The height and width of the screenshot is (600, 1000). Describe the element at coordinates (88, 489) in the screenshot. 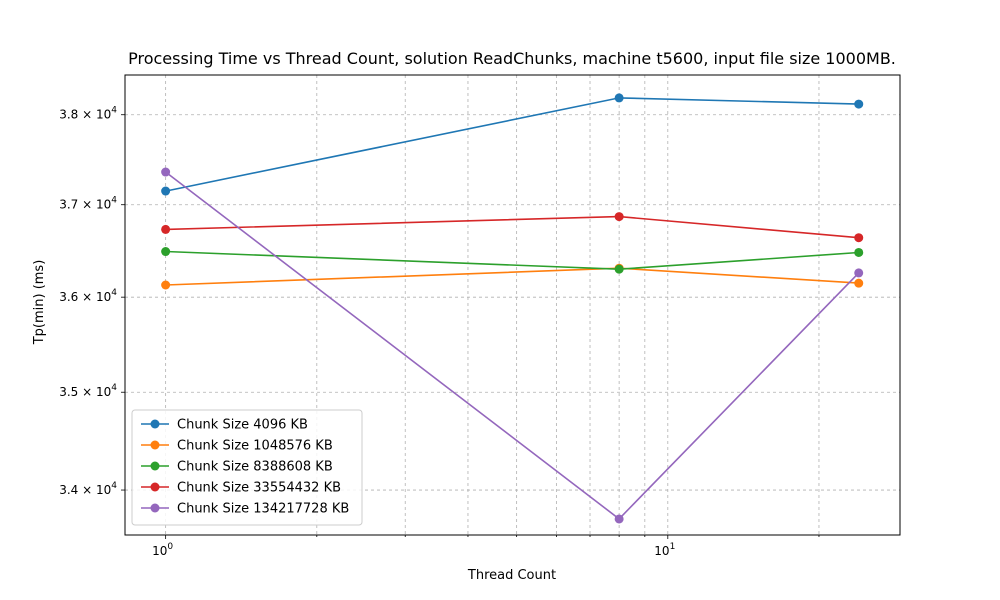

I see `y-tick-label: 3.4 × 104` at that location.